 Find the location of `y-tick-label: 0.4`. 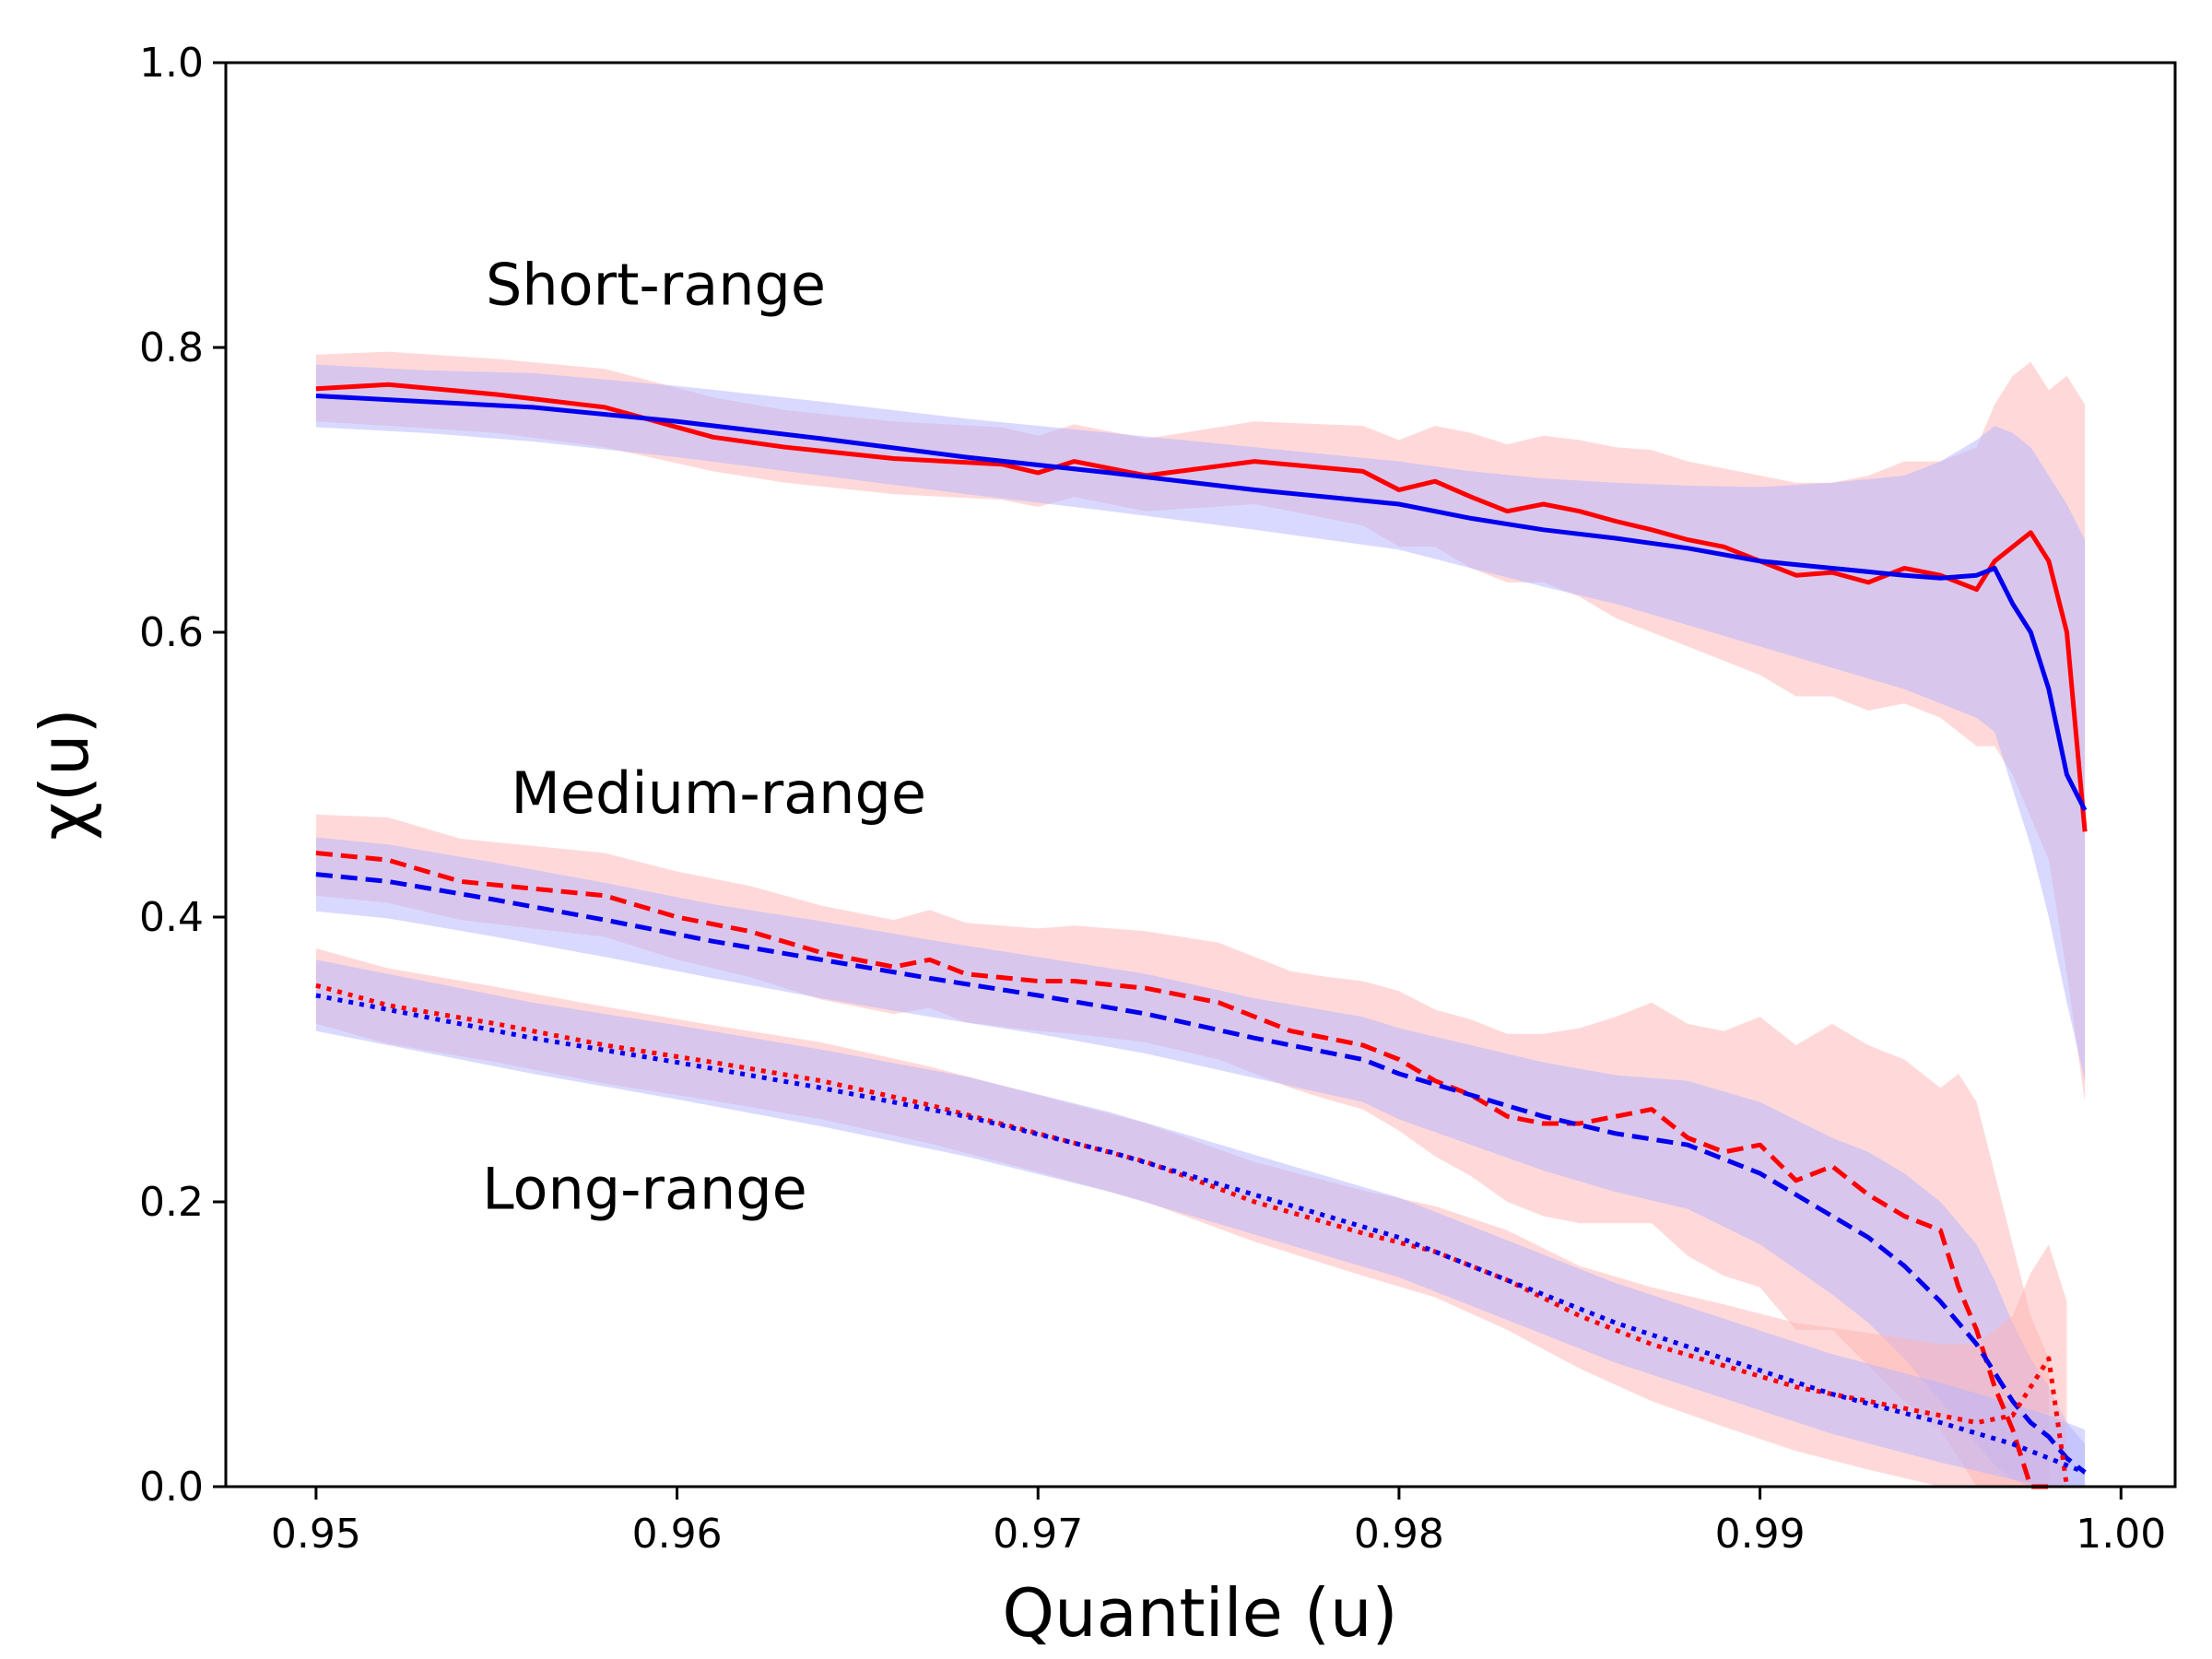

y-tick-label: 0.4 is located at coordinates (171, 917).